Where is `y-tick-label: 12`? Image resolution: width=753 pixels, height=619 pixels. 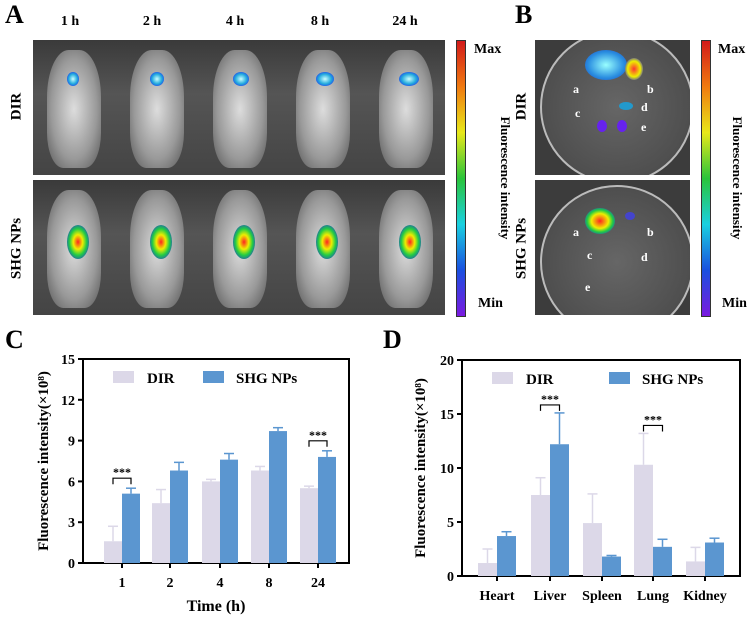 y-tick-label: 12 is located at coordinates (68, 401).